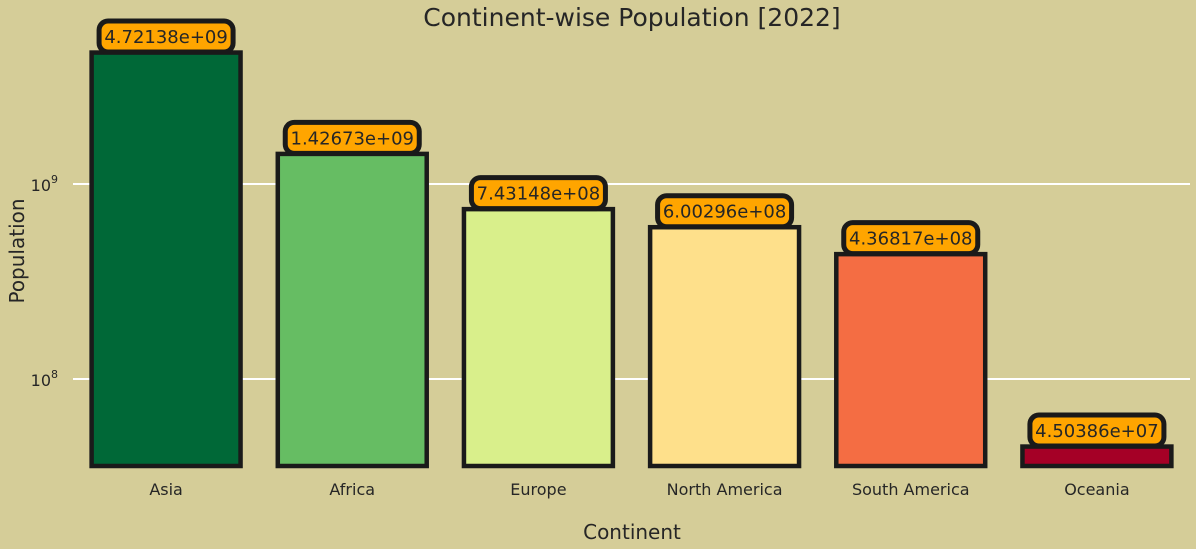 The width and height of the screenshot is (1196, 549). I want to click on x-tick-label-north-america: North America, so click(725, 489).